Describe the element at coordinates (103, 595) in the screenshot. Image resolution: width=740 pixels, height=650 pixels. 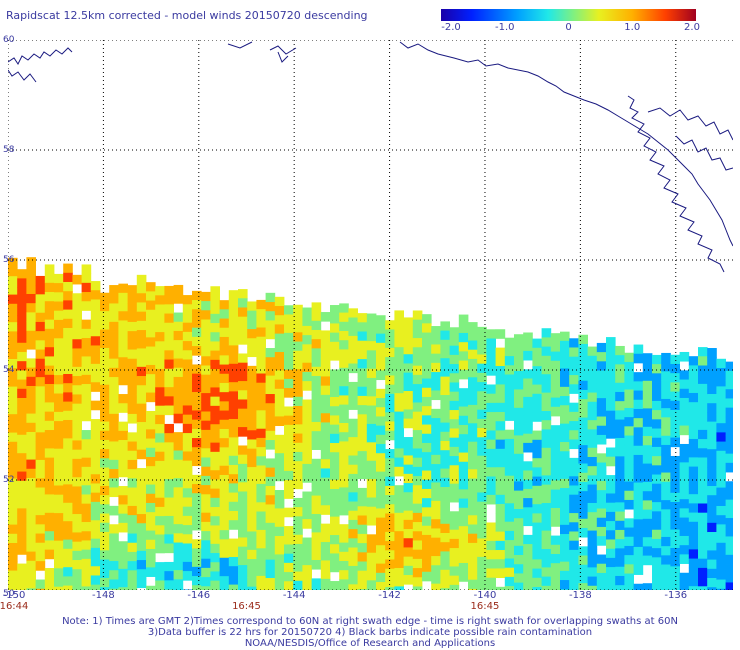
I see `longitude-label: -148` at that location.